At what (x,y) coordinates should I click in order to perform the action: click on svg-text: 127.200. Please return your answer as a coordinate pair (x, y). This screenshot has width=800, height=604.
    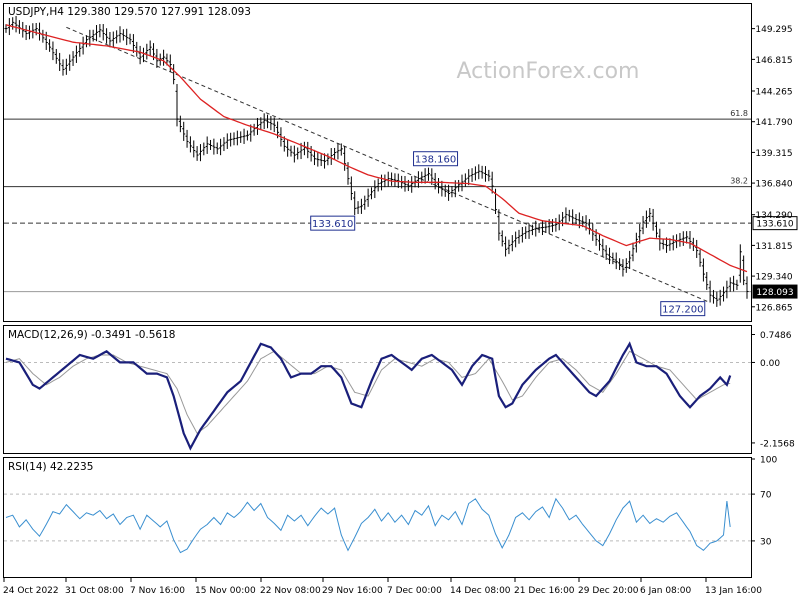
    Looking at the image, I should click on (682, 310).